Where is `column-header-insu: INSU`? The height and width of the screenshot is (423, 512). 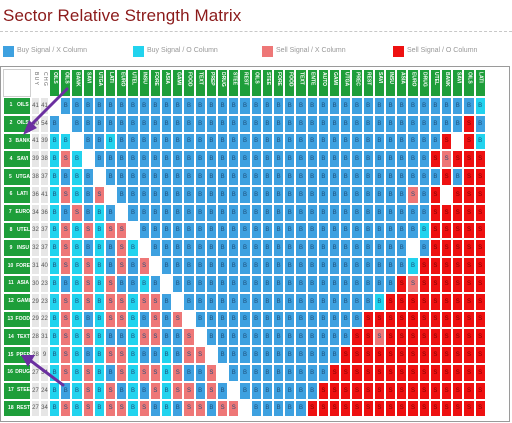
column-header-insu: INSU is located at coordinates (391, 83).